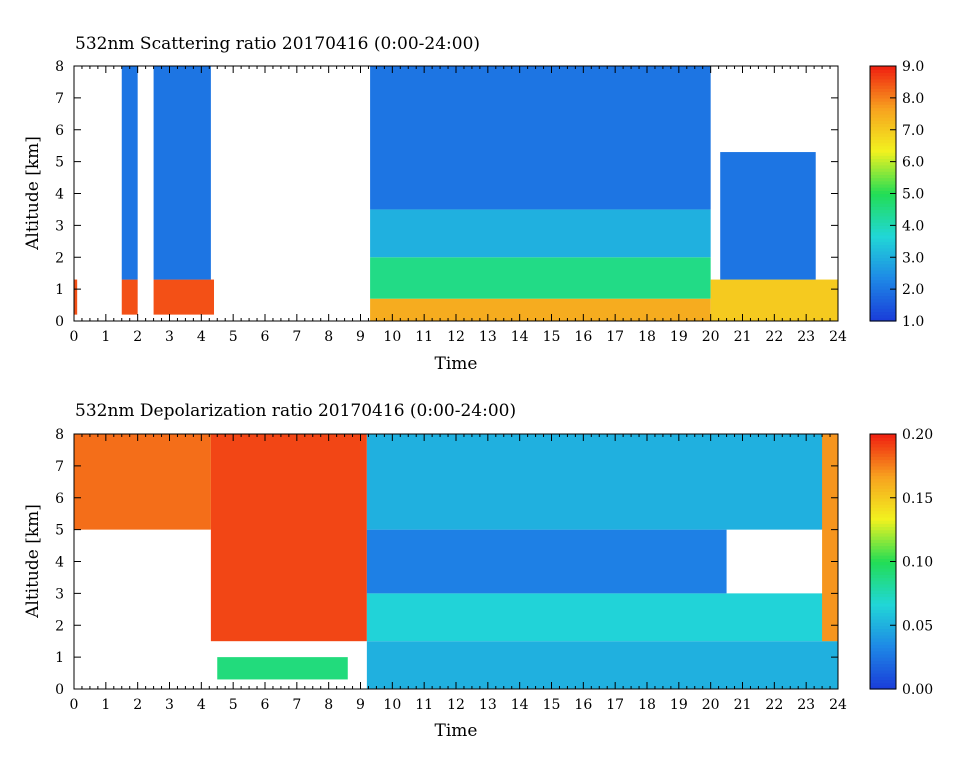 The height and width of the screenshot is (770, 960). Describe the element at coordinates (583, 705) in the screenshot. I see `x-tick-label-16: 16` at that location.